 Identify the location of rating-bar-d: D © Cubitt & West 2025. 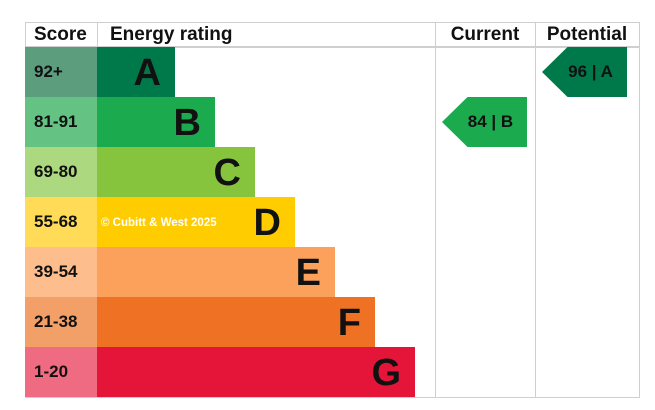
(196, 222).